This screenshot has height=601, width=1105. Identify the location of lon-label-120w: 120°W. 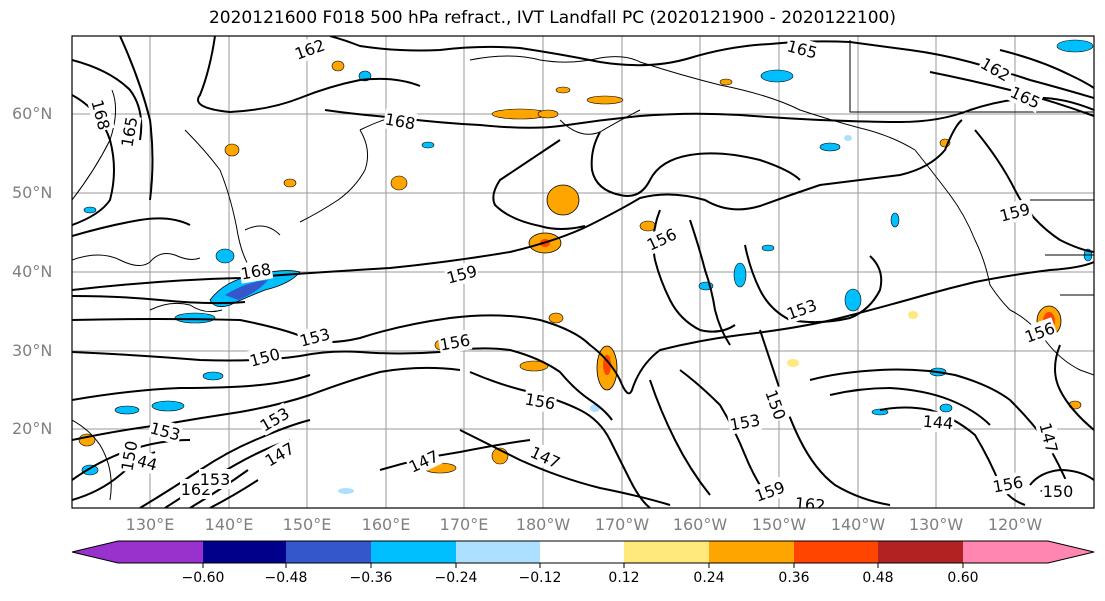
(1015, 524).